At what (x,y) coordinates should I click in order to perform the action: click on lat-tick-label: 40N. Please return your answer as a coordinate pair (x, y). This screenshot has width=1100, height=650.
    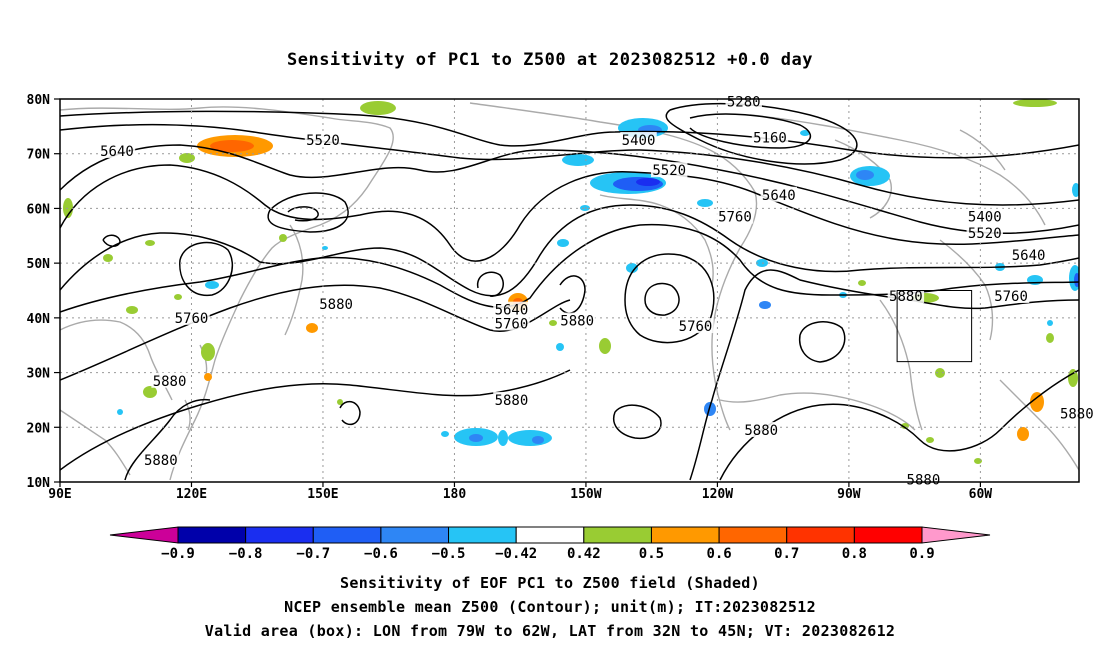
    Looking at the image, I should click on (39, 319).